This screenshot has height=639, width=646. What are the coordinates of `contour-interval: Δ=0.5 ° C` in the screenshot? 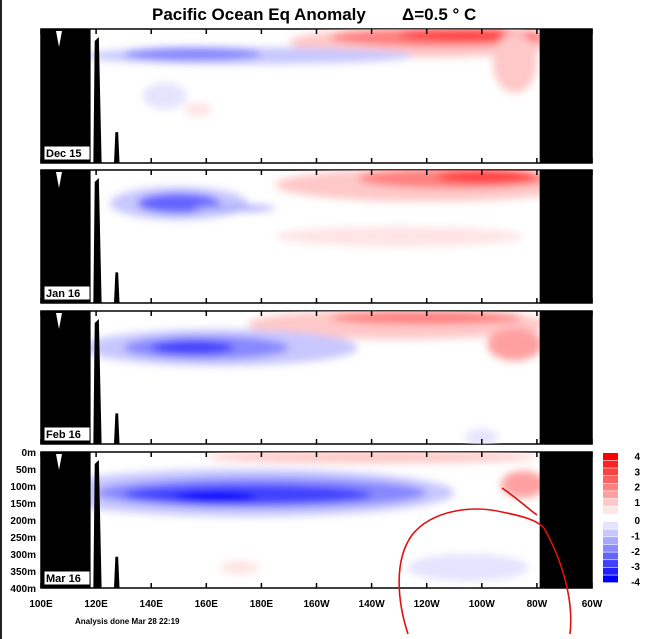 It's located at (439, 14).